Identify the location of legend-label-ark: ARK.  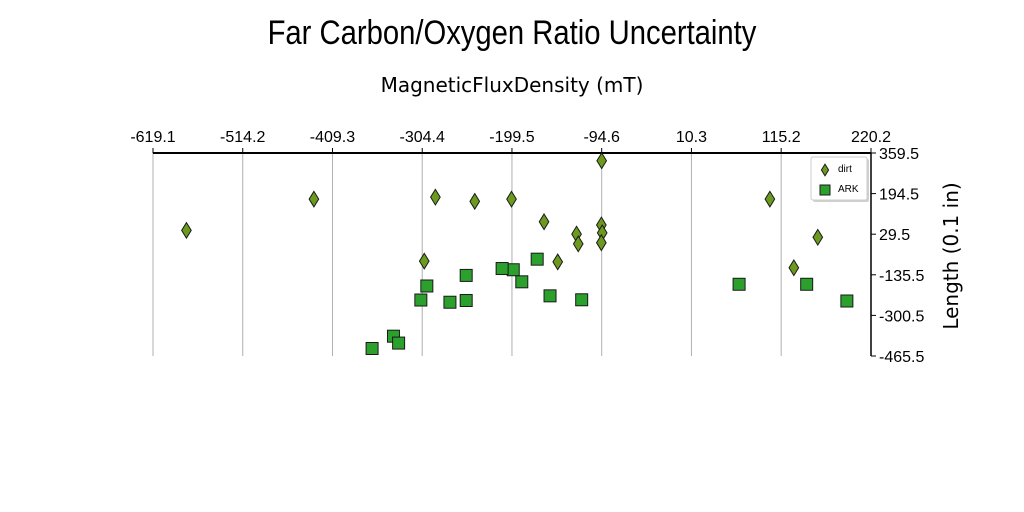
(848, 189).